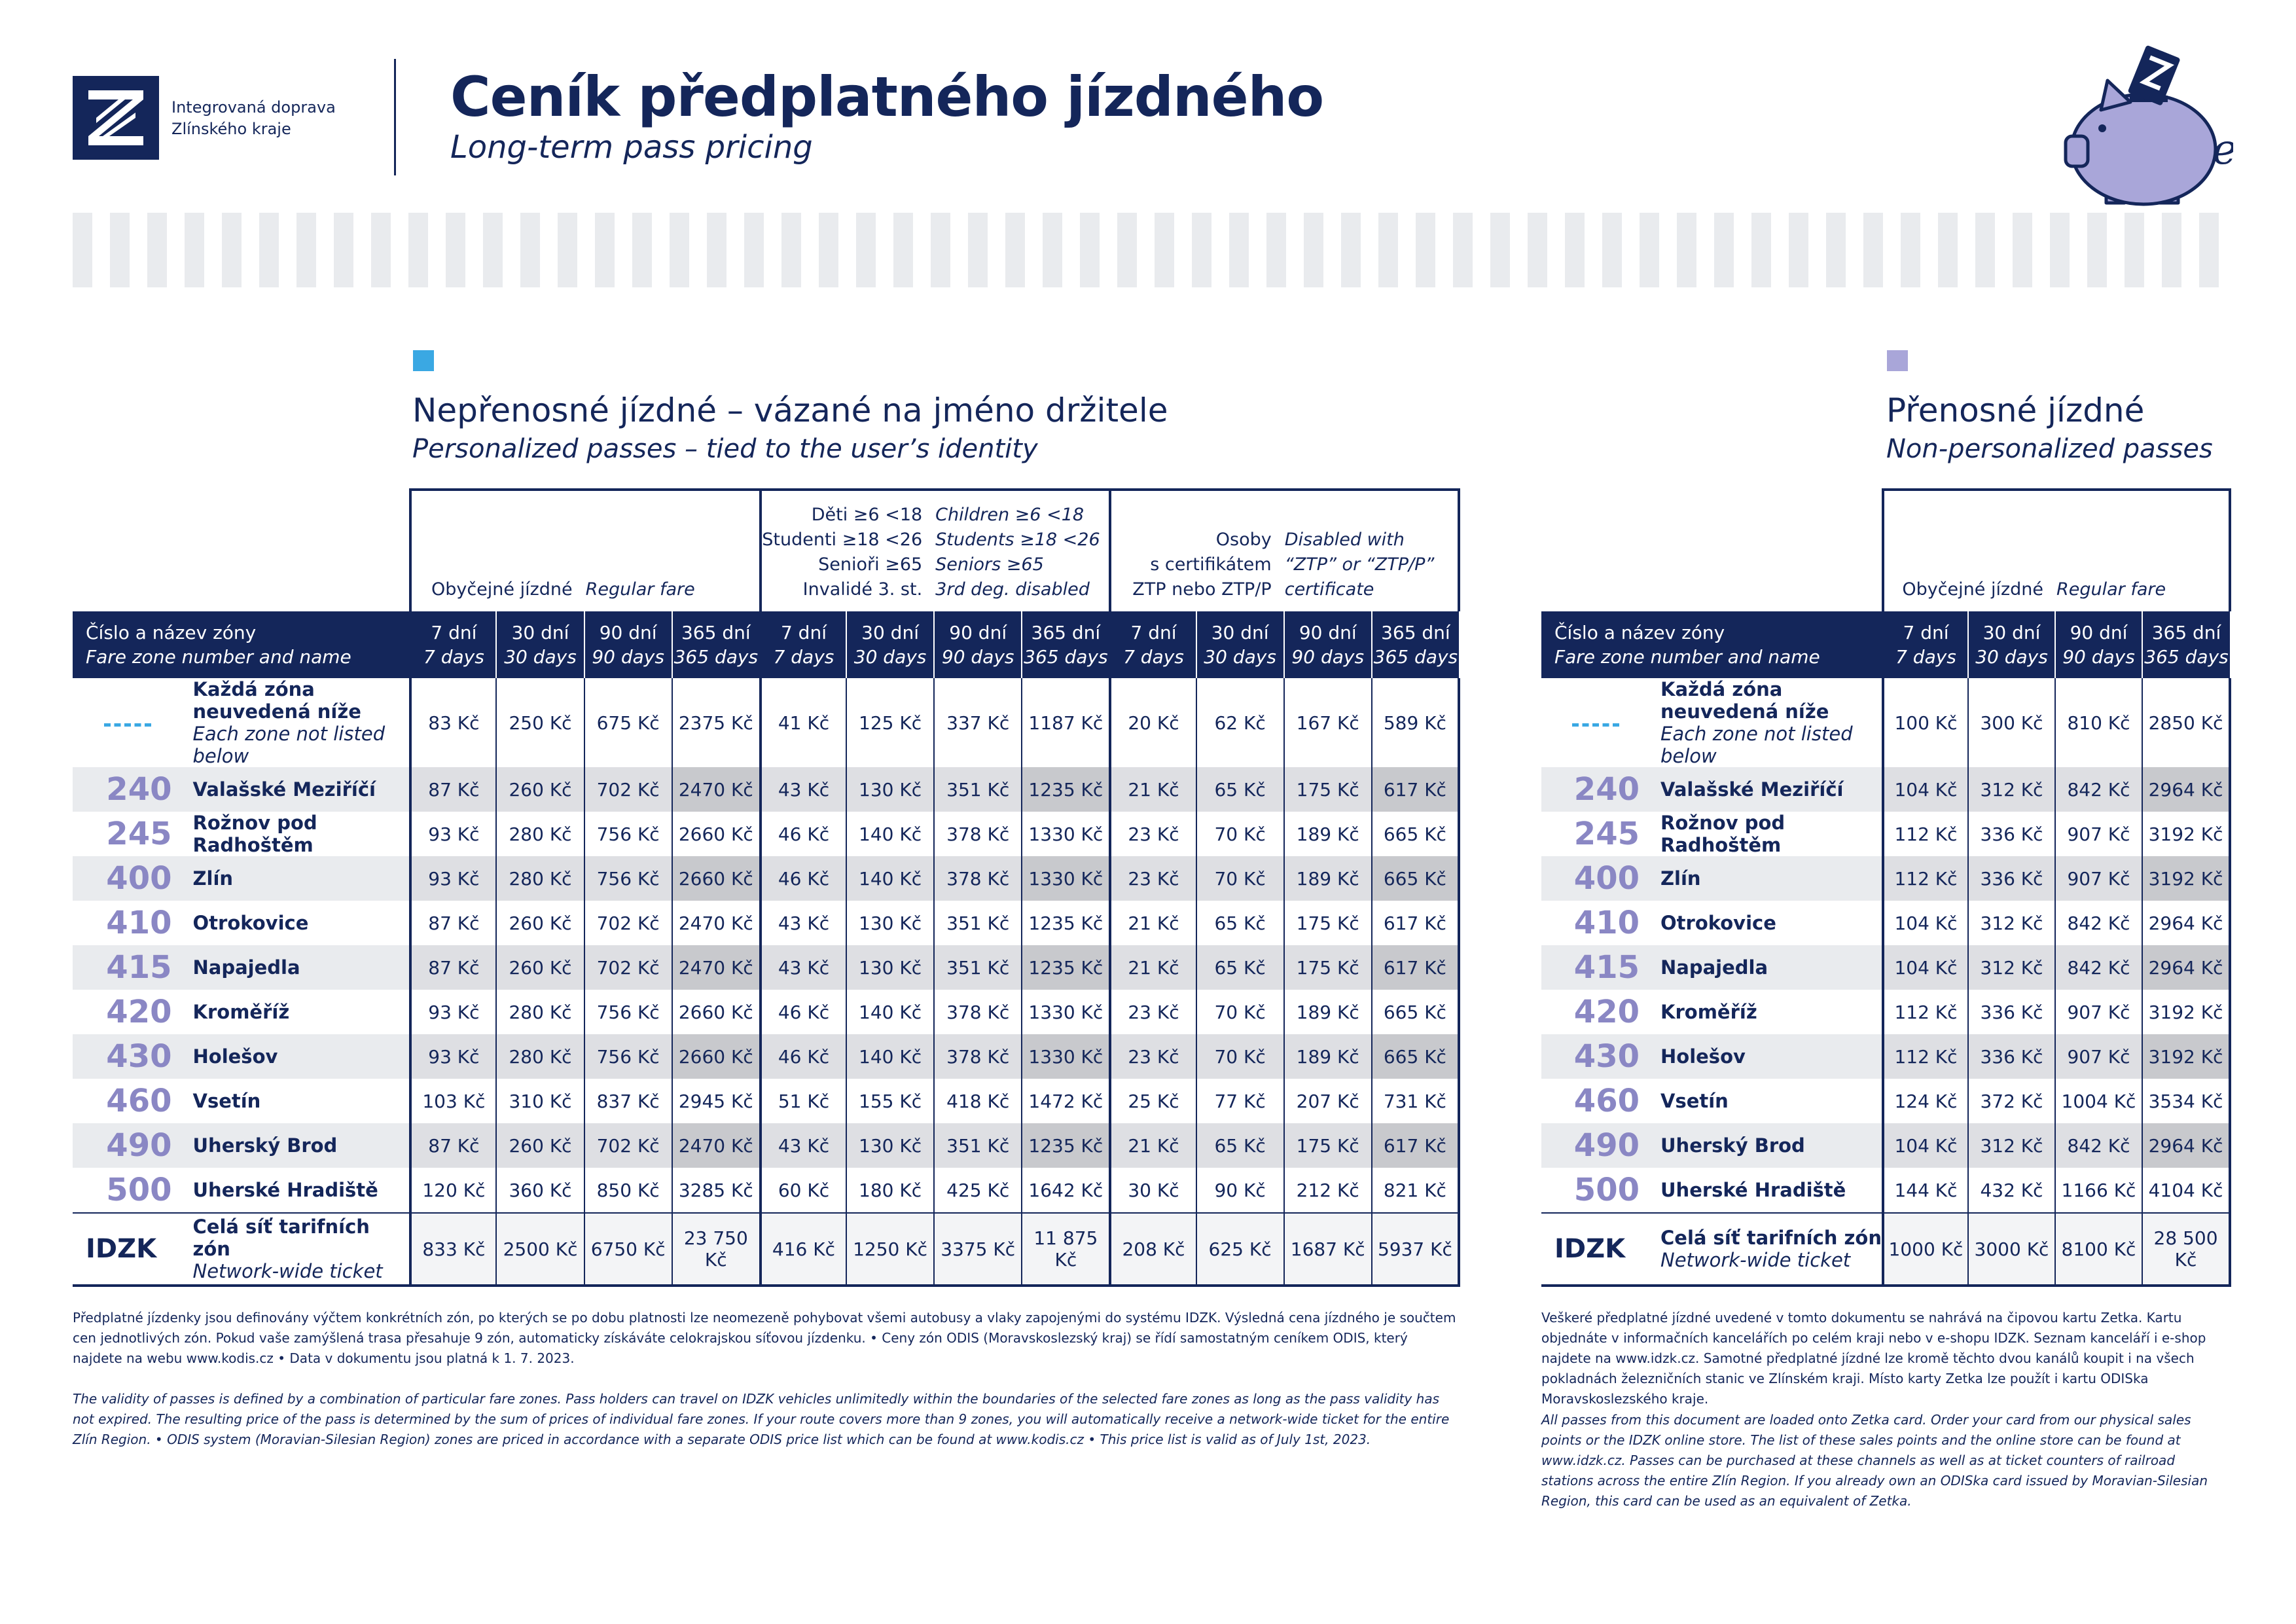 Image resolution: width=2296 pixels, height=1624 pixels. What do you see at coordinates (1607, 834) in the screenshot?
I see `zone-number: 245` at bounding box center [1607, 834].